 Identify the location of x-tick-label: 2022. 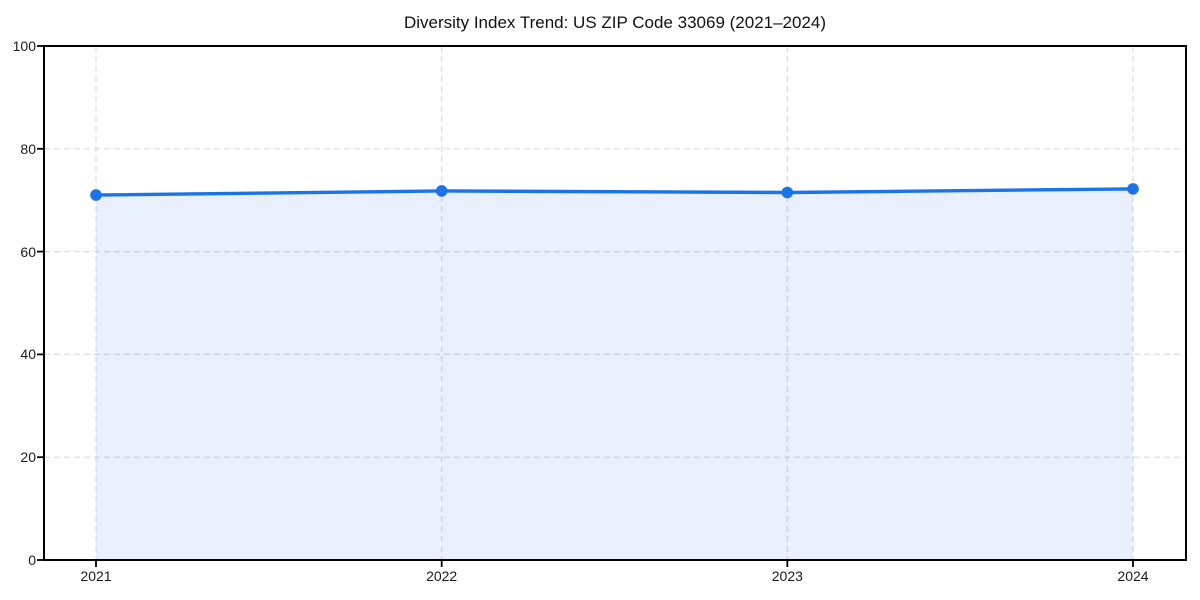
(442, 576).